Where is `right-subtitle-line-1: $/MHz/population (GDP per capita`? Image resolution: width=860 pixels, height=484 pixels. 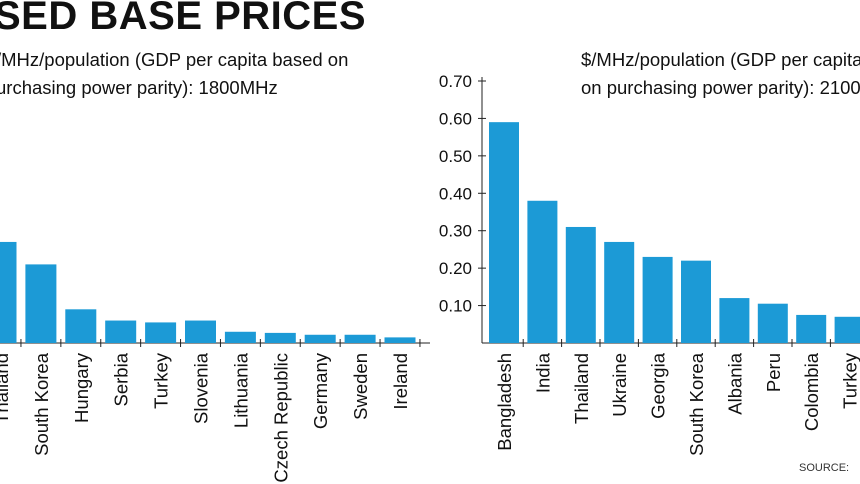
right-subtitle-line-1: $/MHz/population (GDP per capita is located at coordinates (720, 59).